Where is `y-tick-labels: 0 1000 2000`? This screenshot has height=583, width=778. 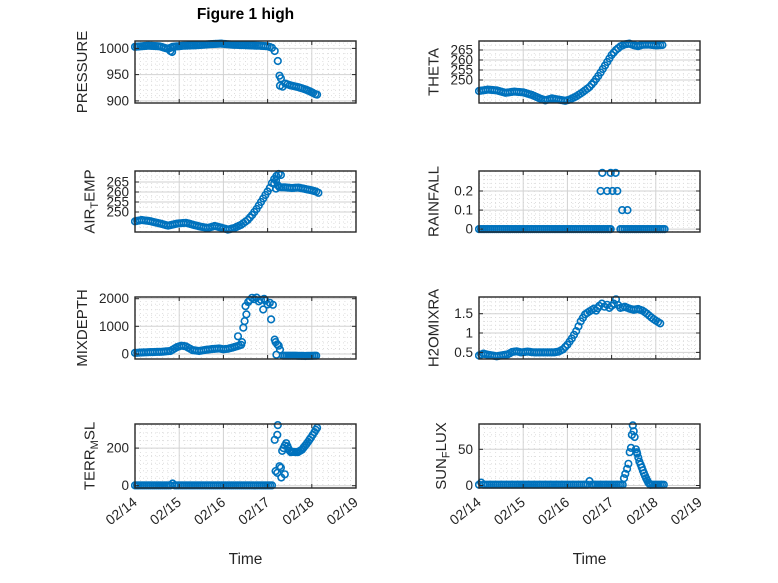 y-tick-labels: 0 1000 2000 is located at coordinates (114, 326).